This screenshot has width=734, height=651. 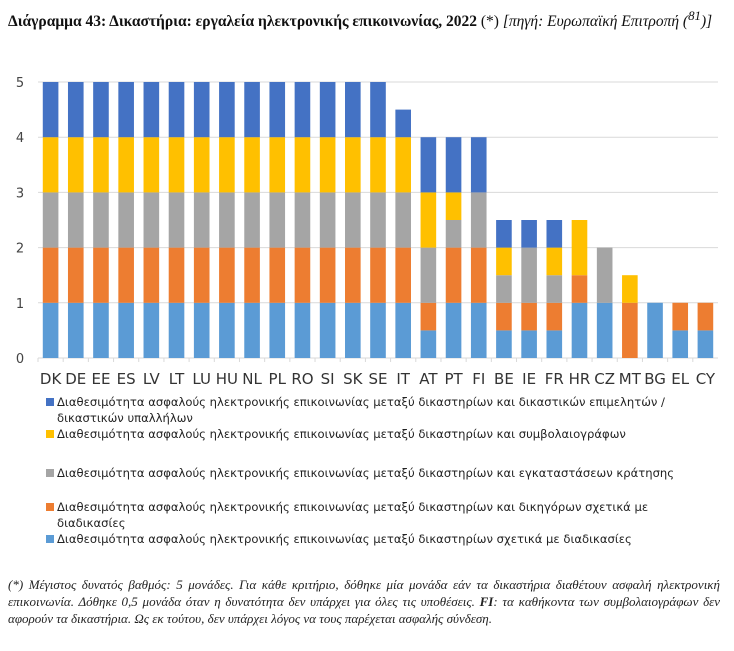 What do you see at coordinates (20, 359) in the screenshot?
I see `y-tick-label: 0` at bounding box center [20, 359].